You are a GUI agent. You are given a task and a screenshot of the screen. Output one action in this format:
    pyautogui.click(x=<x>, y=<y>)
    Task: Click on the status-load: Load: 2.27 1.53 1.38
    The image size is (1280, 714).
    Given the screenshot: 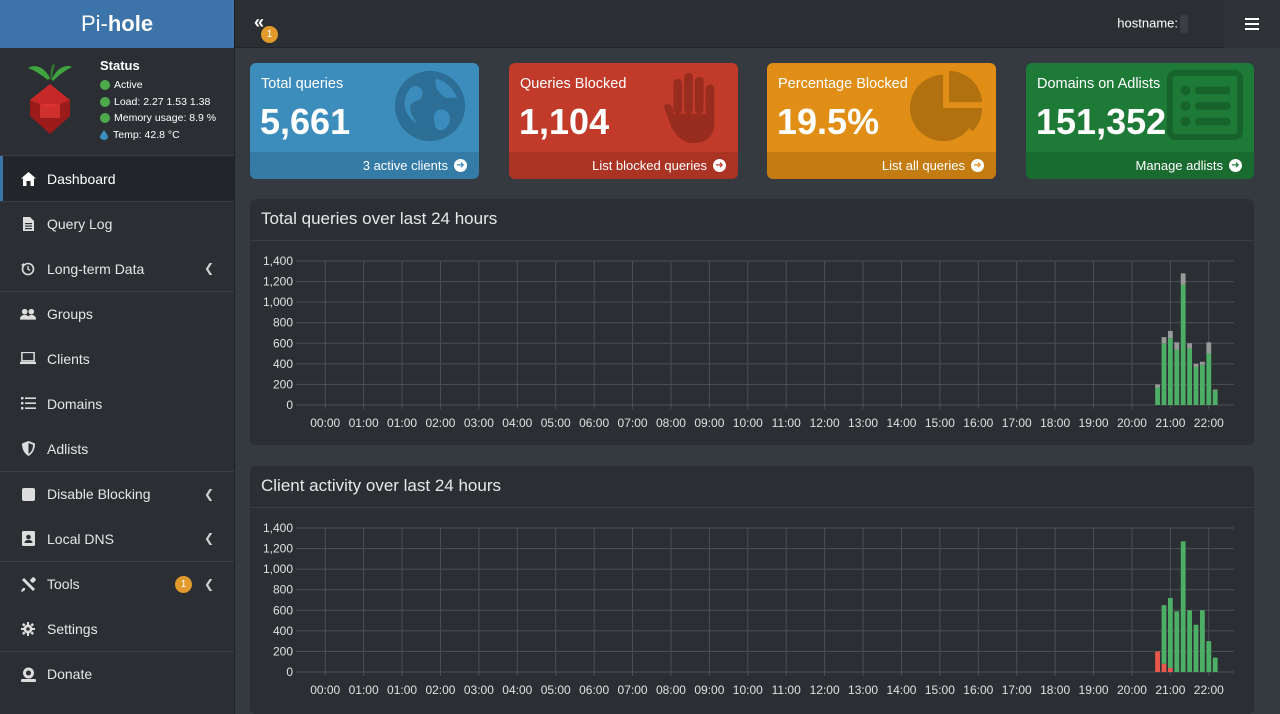 What is the action you would take?
    pyautogui.click(x=158, y=102)
    